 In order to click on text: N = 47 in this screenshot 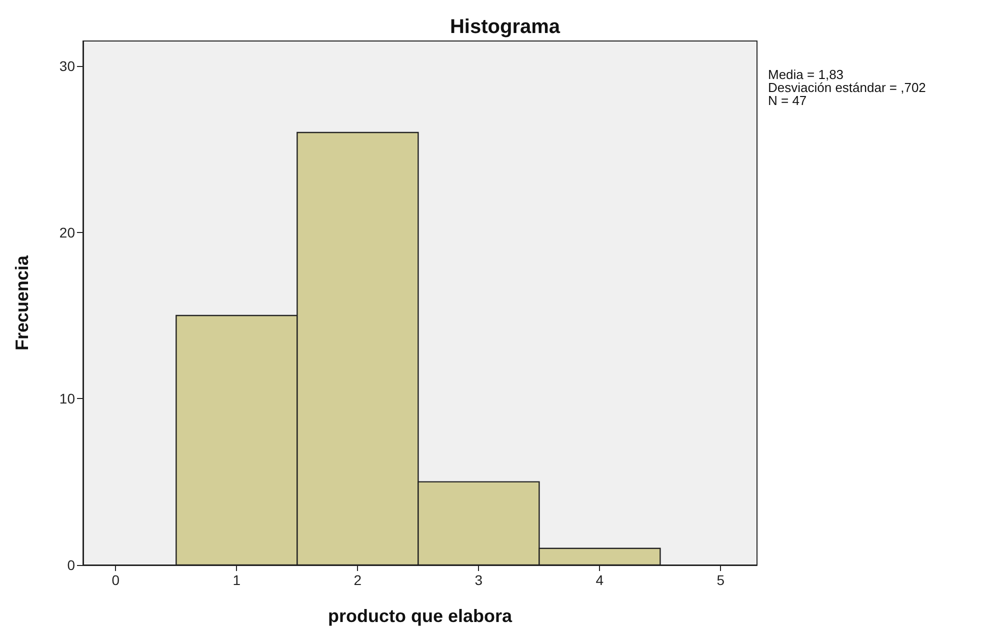, I will do `click(787, 100)`.